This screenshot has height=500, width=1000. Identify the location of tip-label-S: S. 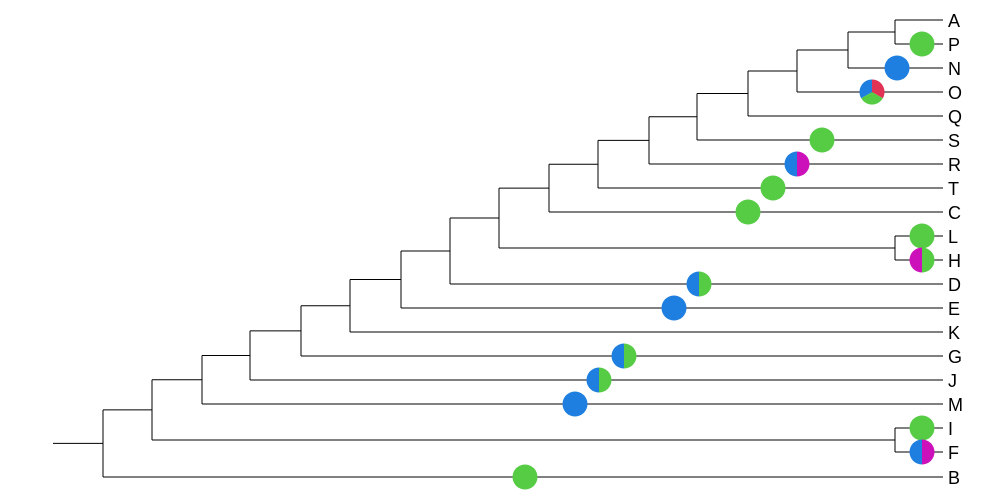
(954, 141).